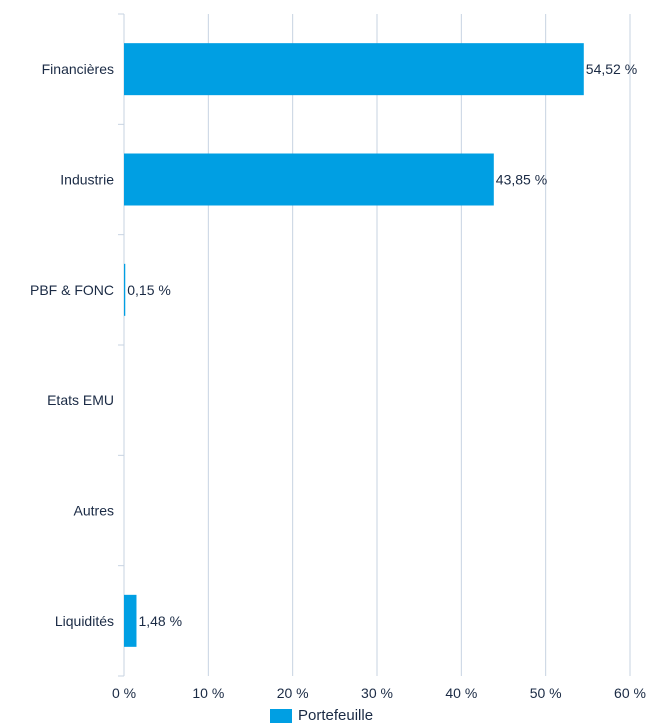  What do you see at coordinates (160, 621) in the screenshot?
I see `data-label: 1,48 %` at bounding box center [160, 621].